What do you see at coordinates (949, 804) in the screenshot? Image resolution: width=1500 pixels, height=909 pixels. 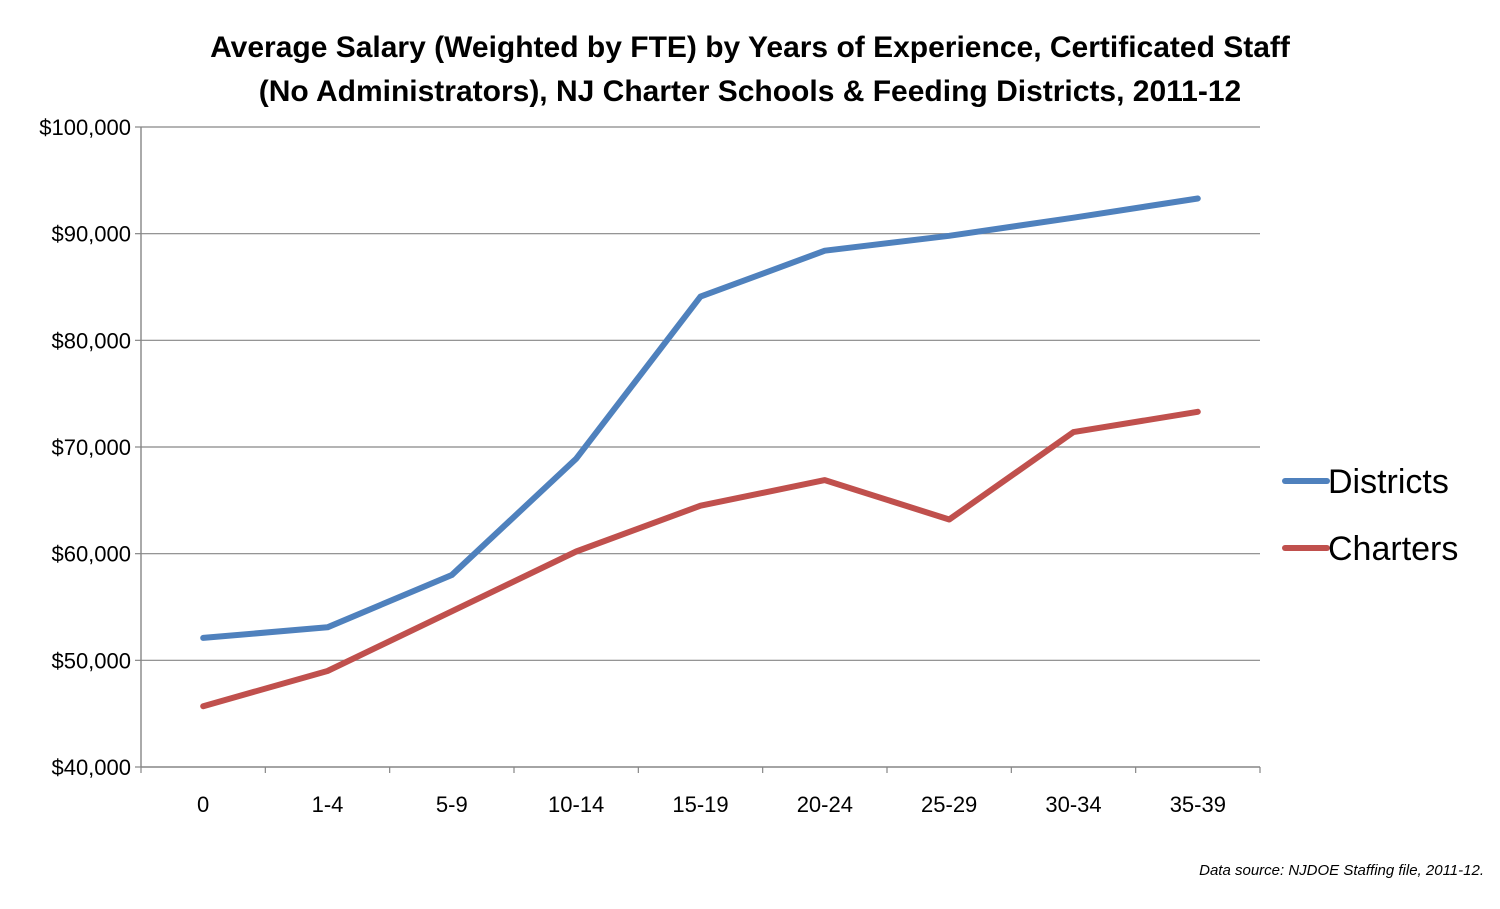 I see `x-tick-label: 25-29` at bounding box center [949, 804].